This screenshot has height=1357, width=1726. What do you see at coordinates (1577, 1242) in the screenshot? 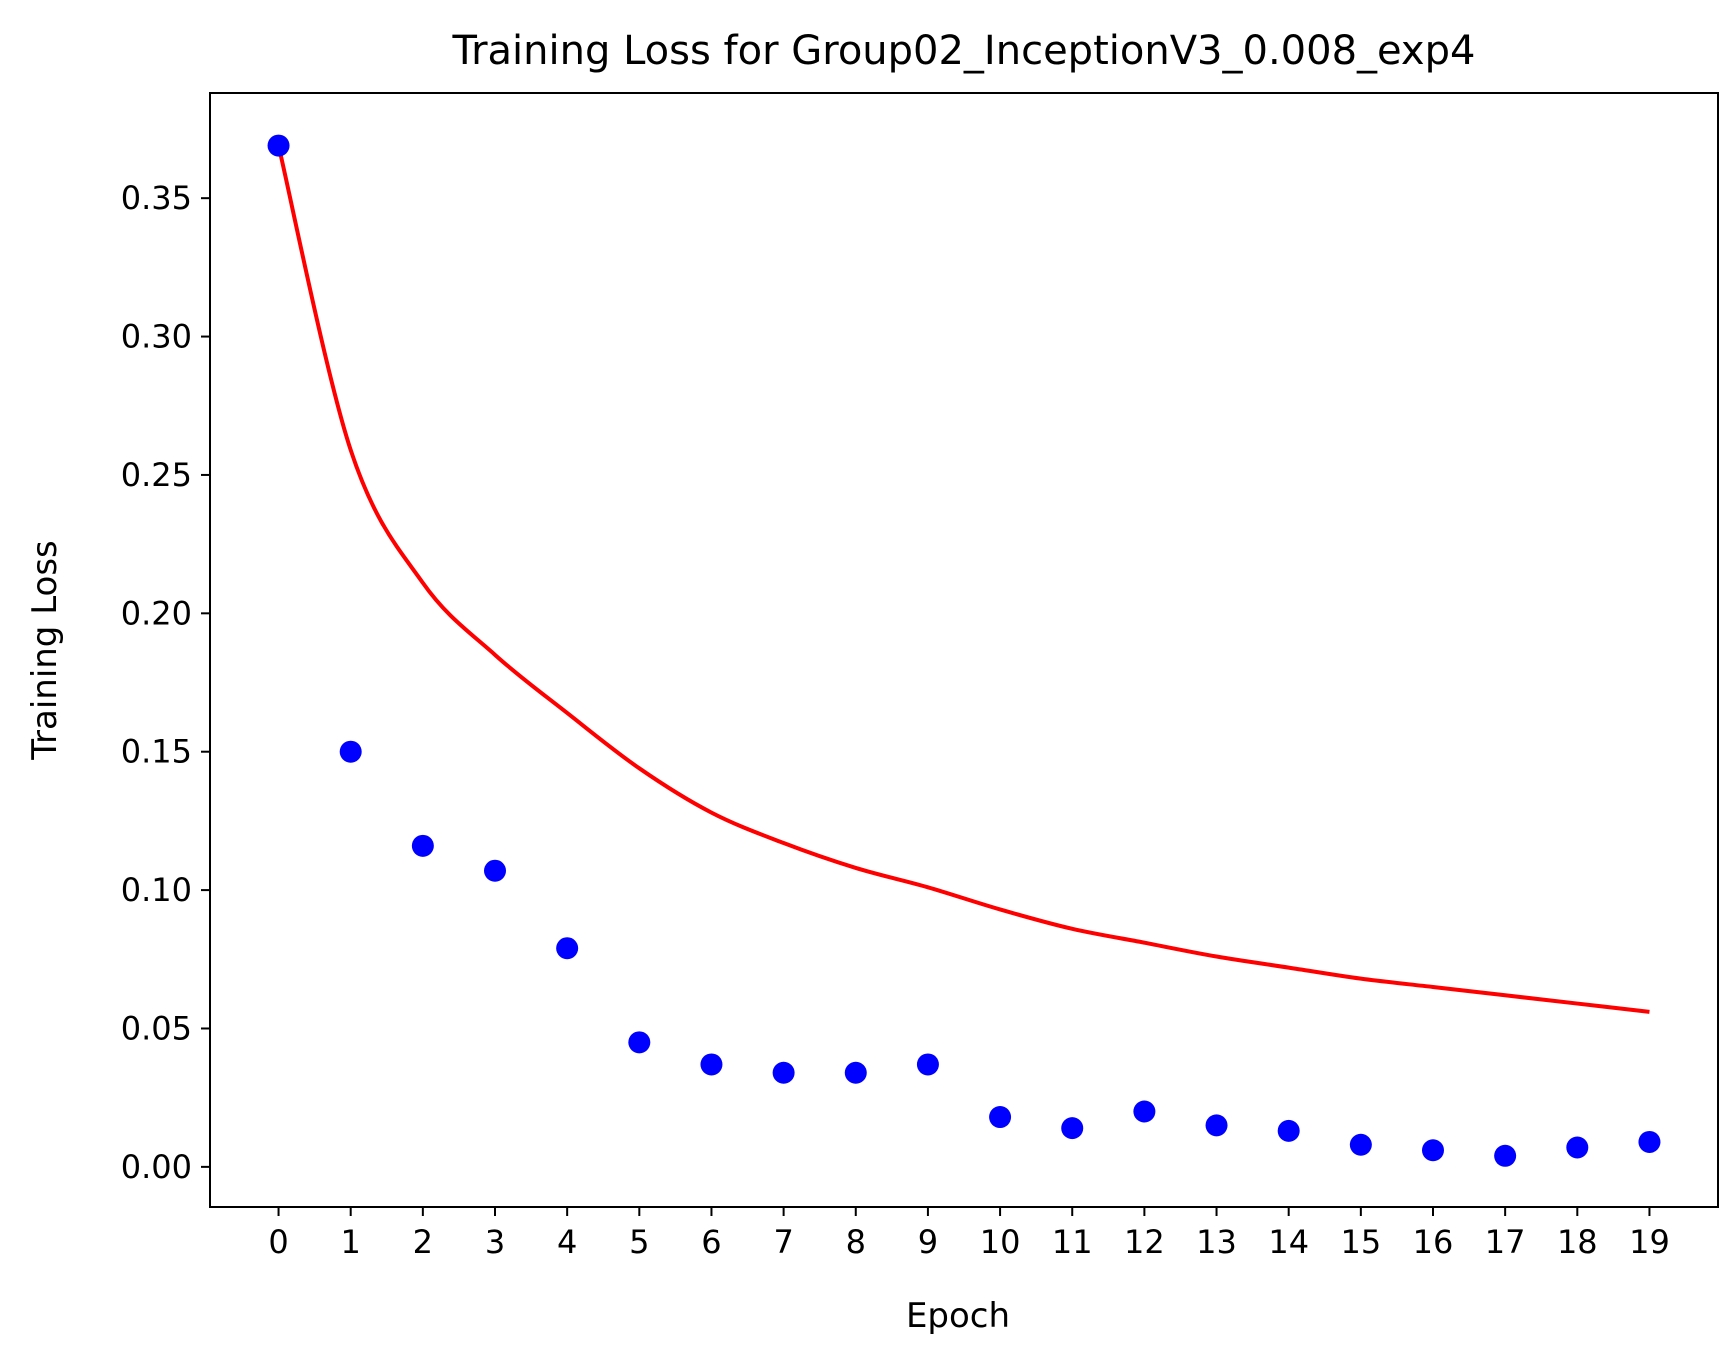
I see `x-tick-label: 18` at bounding box center [1577, 1242].